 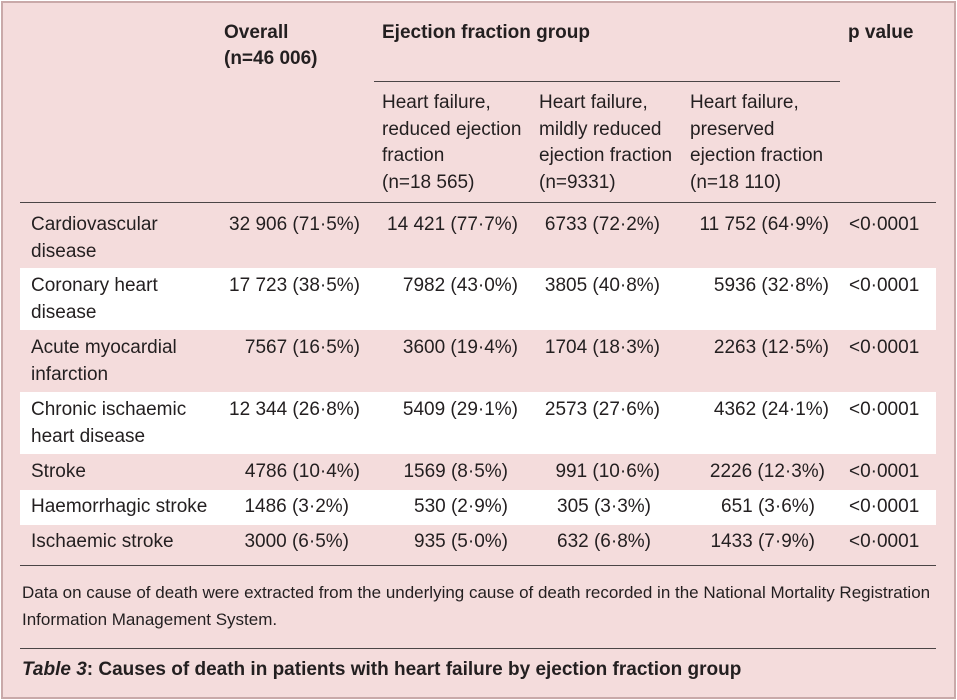 What do you see at coordinates (294, 224) in the screenshot?
I see `cell-overall: 32 906 (71·5%)` at bounding box center [294, 224].